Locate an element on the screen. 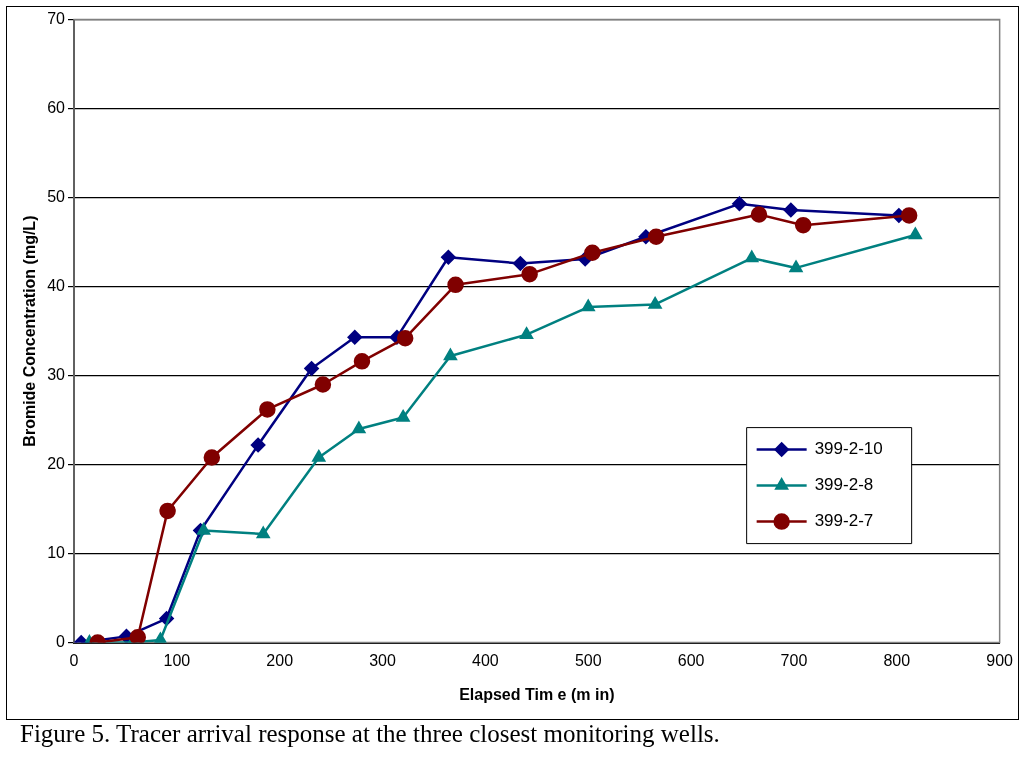 The height and width of the screenshot is (757, 1021). x-tick-label: 200 is located at coordinates (280, 660).